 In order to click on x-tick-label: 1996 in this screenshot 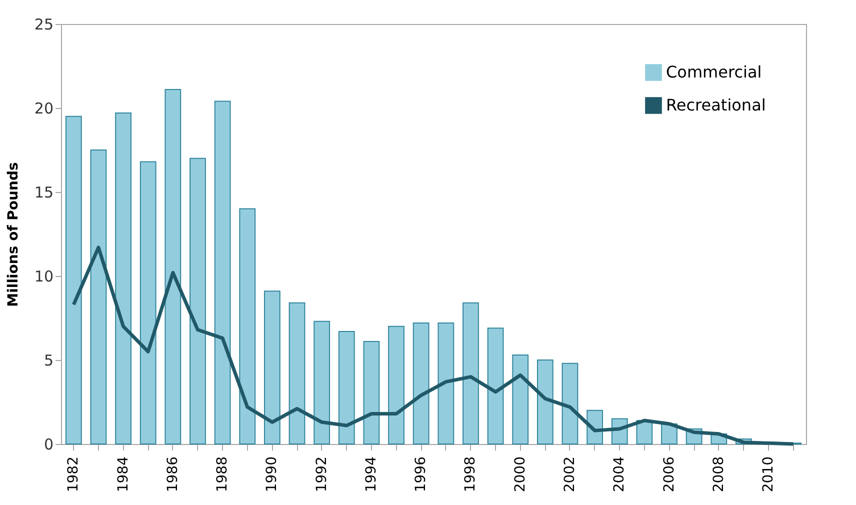, I will do `click(421, 474)`.